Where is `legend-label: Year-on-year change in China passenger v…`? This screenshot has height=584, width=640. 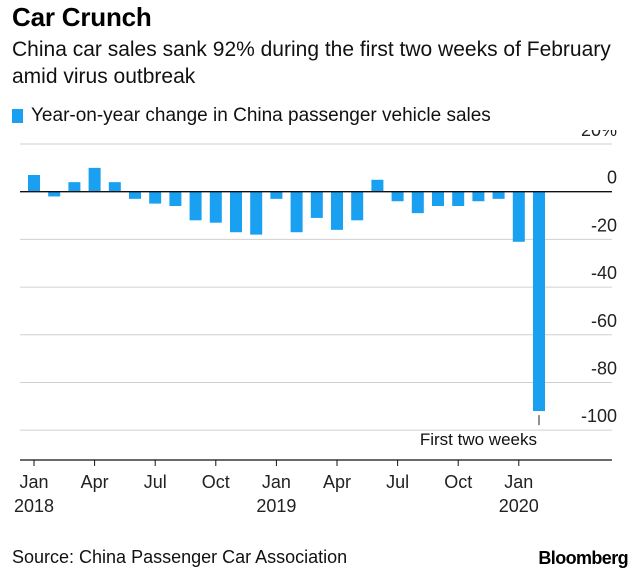
legend-label: Year-on-year change in China passenger v… is located at coordinates (261, 115).